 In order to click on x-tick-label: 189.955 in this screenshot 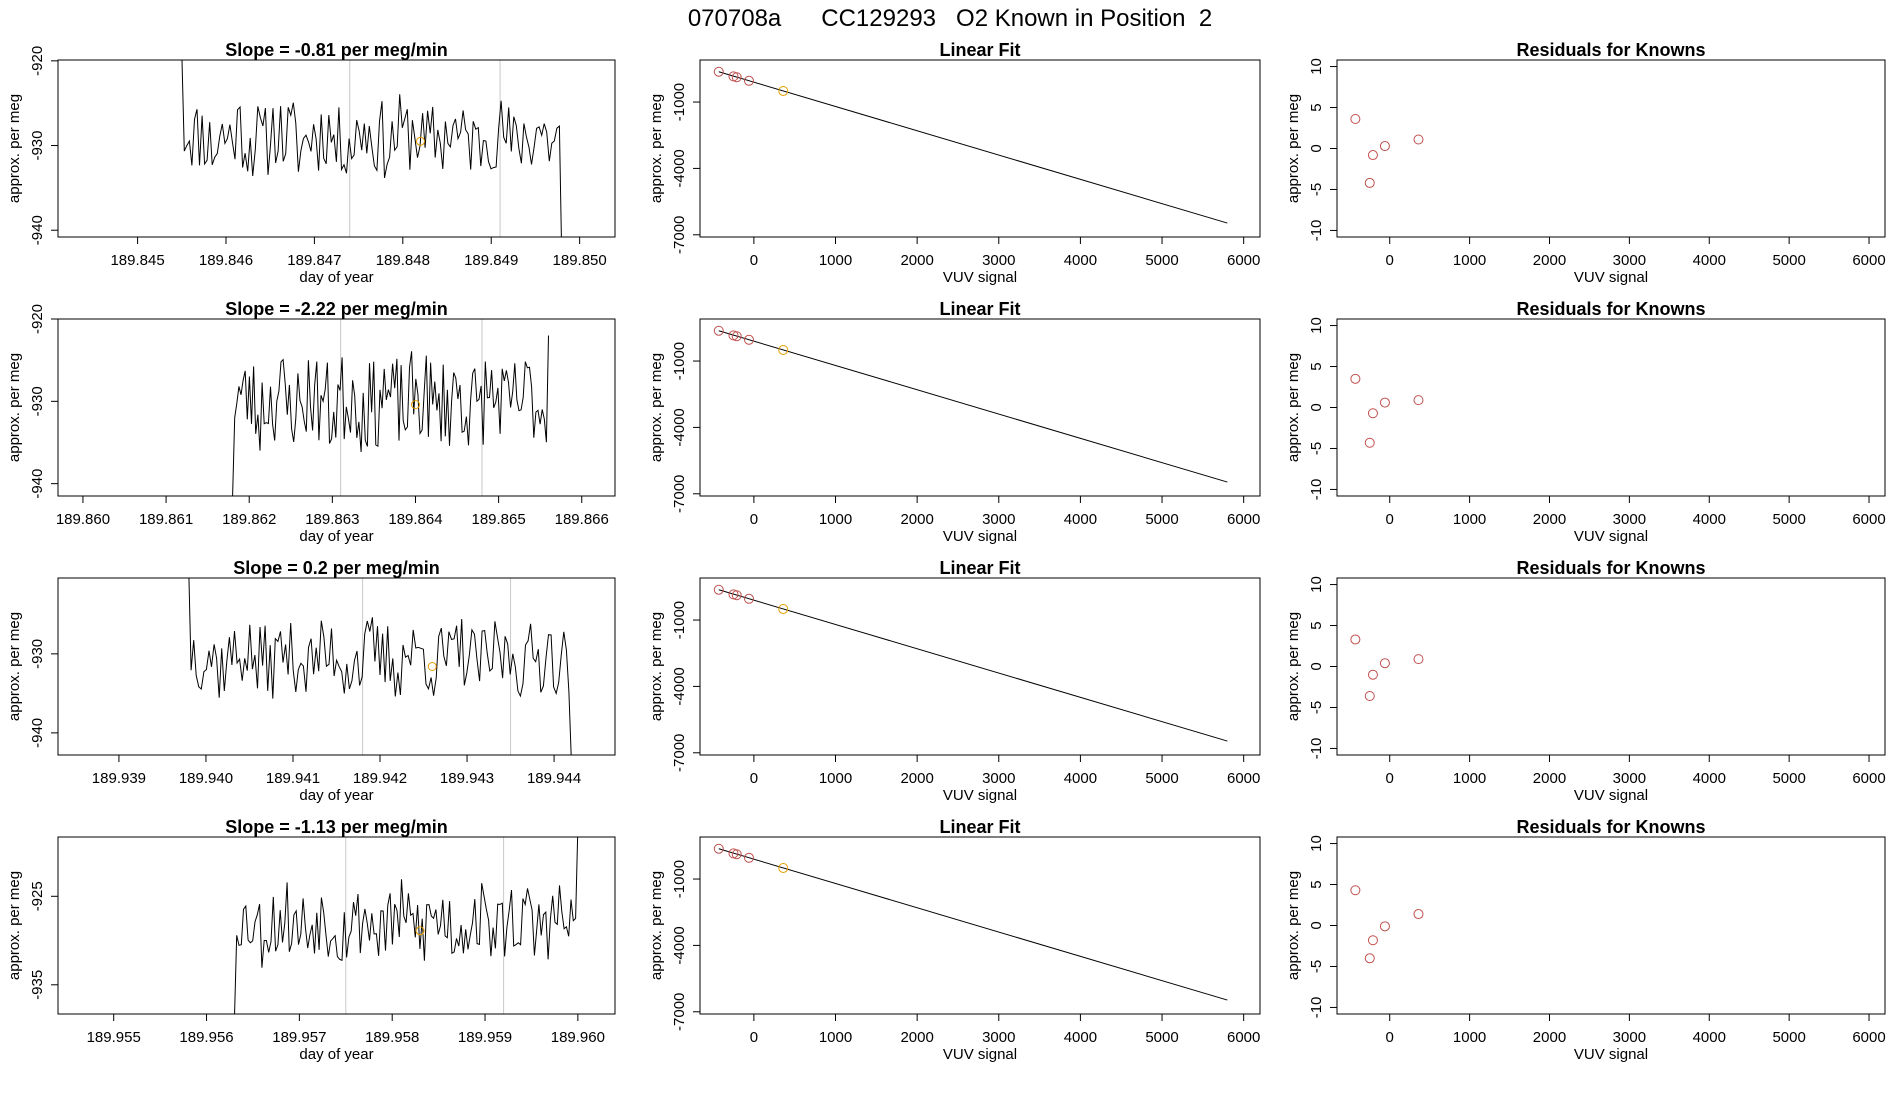, I will do `click(114, 1037)`.